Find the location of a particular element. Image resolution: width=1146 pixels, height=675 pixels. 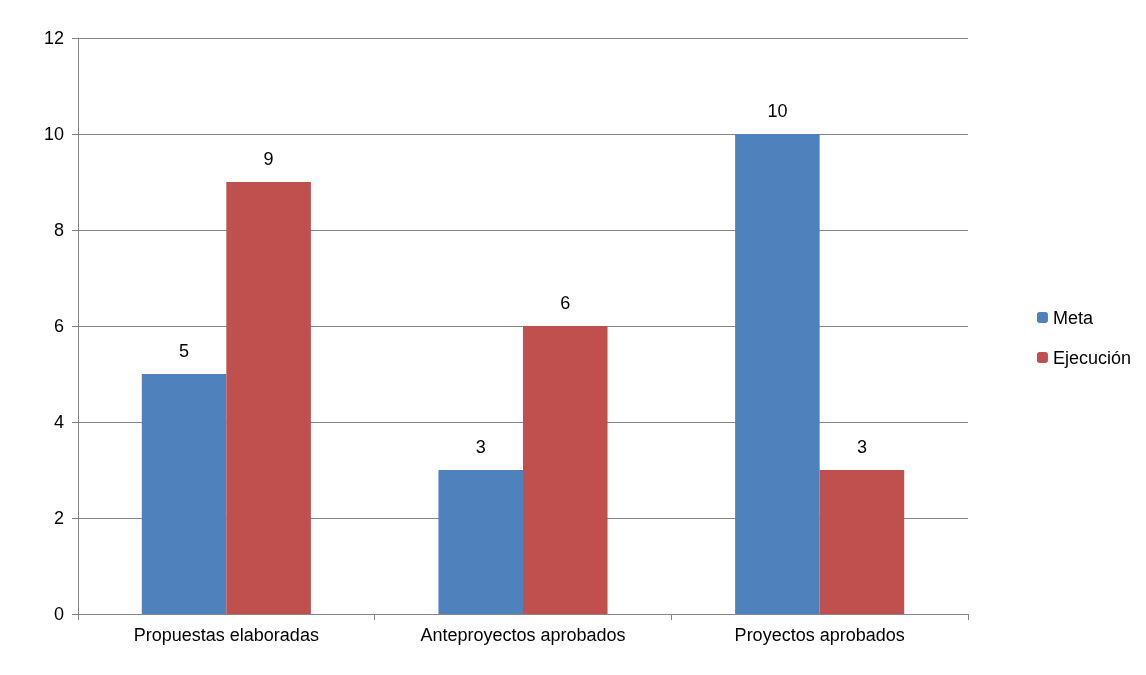

y-tick-label: 10 is located at coordinates (53, 134).